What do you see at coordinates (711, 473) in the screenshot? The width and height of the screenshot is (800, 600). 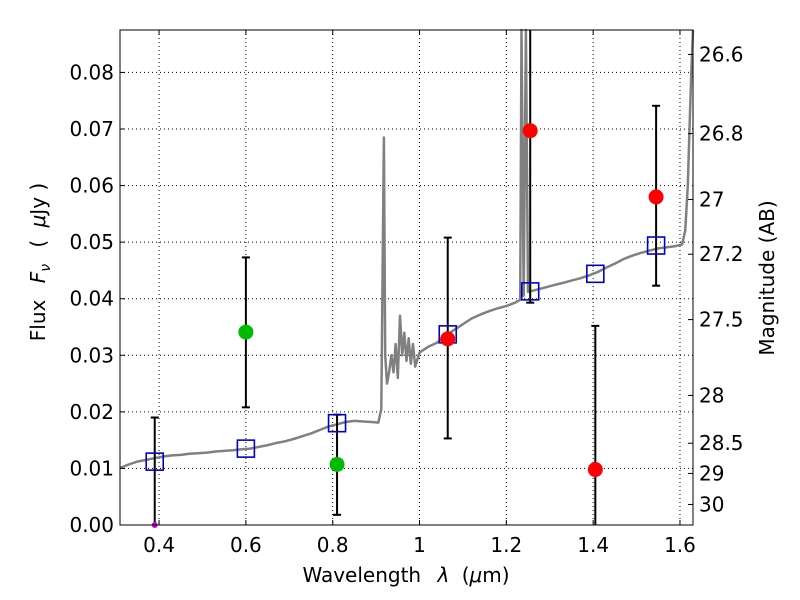 I see `y2-tick-label: 29` at bounding box center [711, 473].